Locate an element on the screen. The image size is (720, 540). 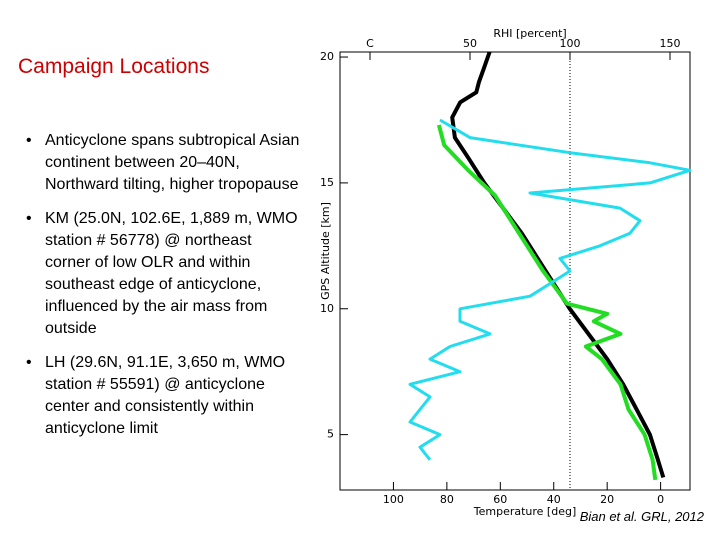
x-tick-label: 0 is located at coordinates (660, 499).